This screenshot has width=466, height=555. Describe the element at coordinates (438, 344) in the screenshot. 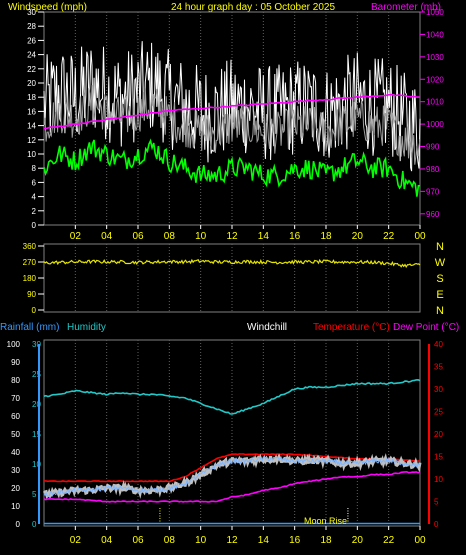

I see `temperature-tick-label: 40` at that location.